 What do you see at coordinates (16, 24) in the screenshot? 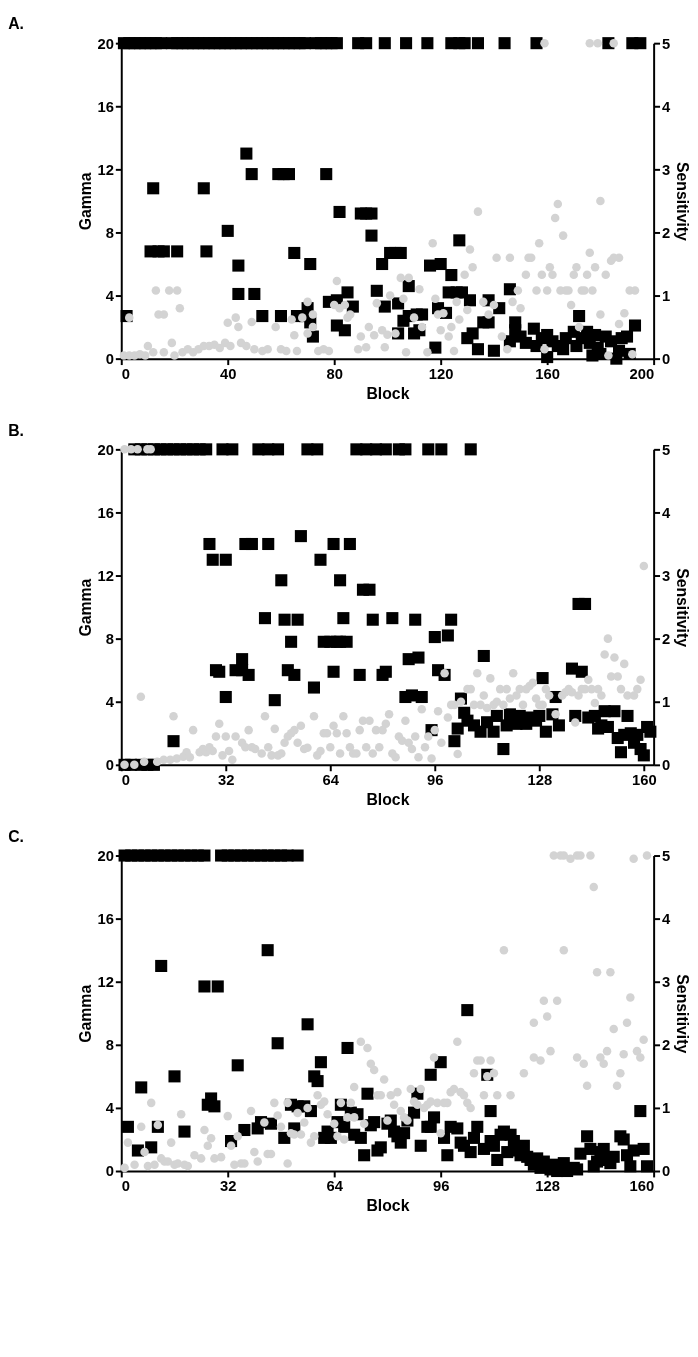
I see `chart-title: A.` at bounding box center [16, 24].